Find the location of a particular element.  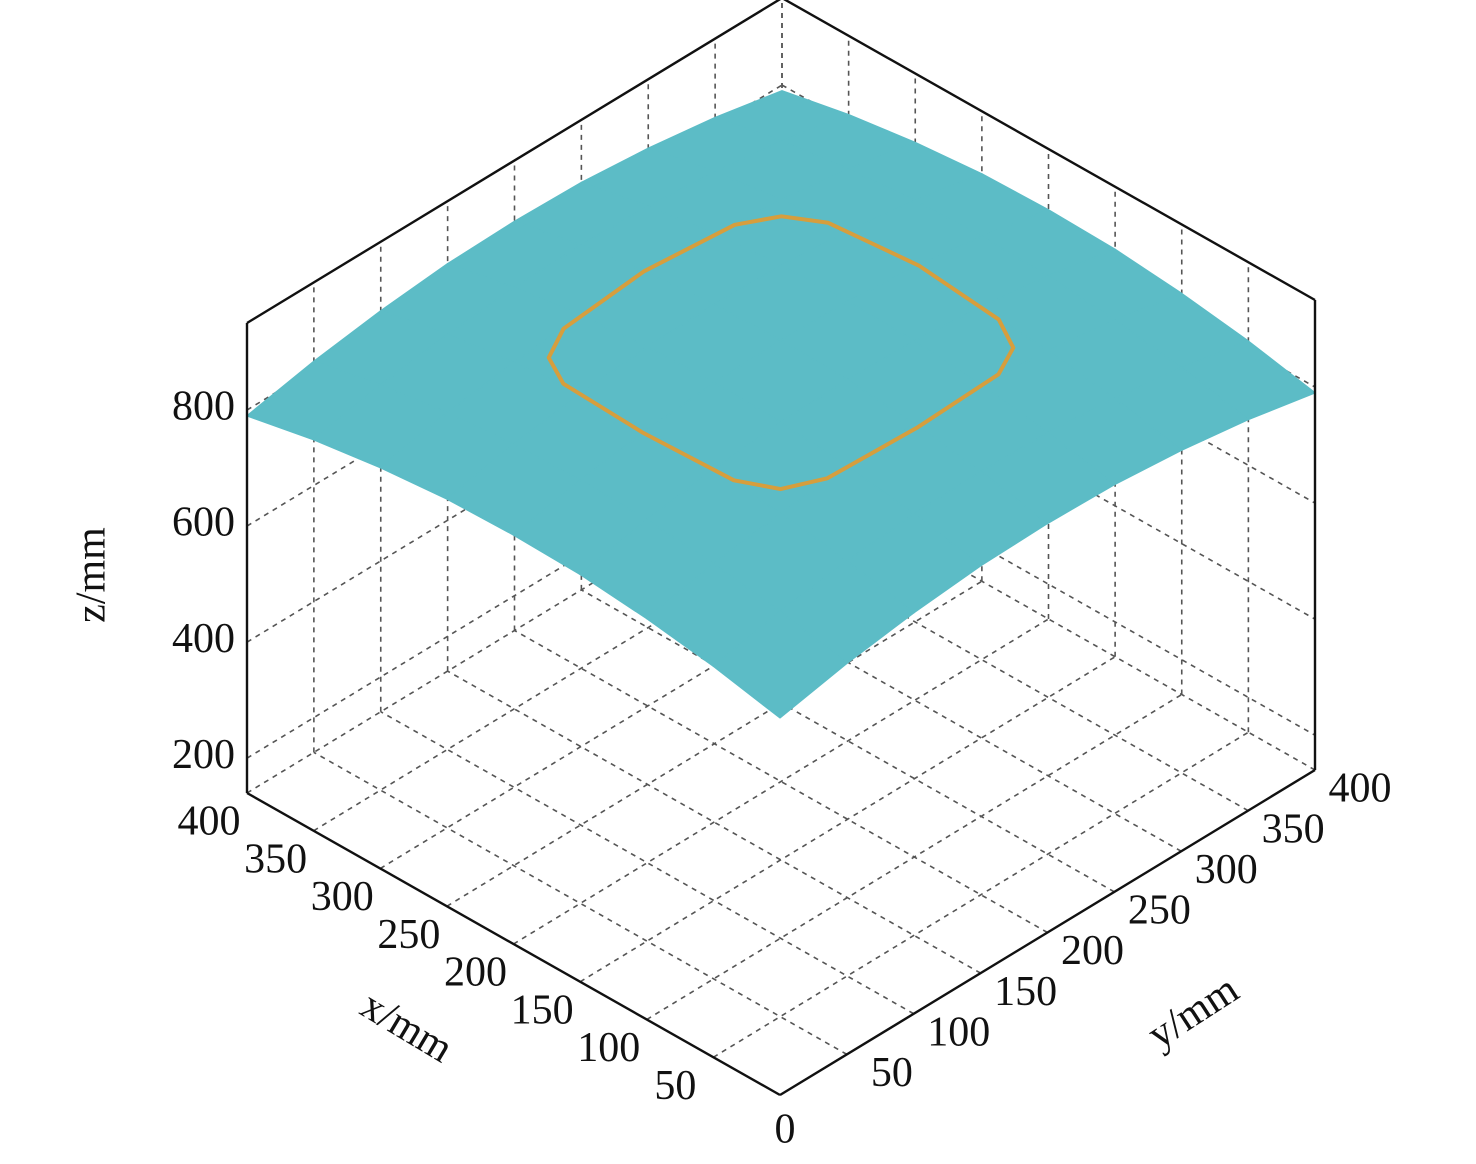

z-axis-title: z/mm is located at coordinates (92, 575).